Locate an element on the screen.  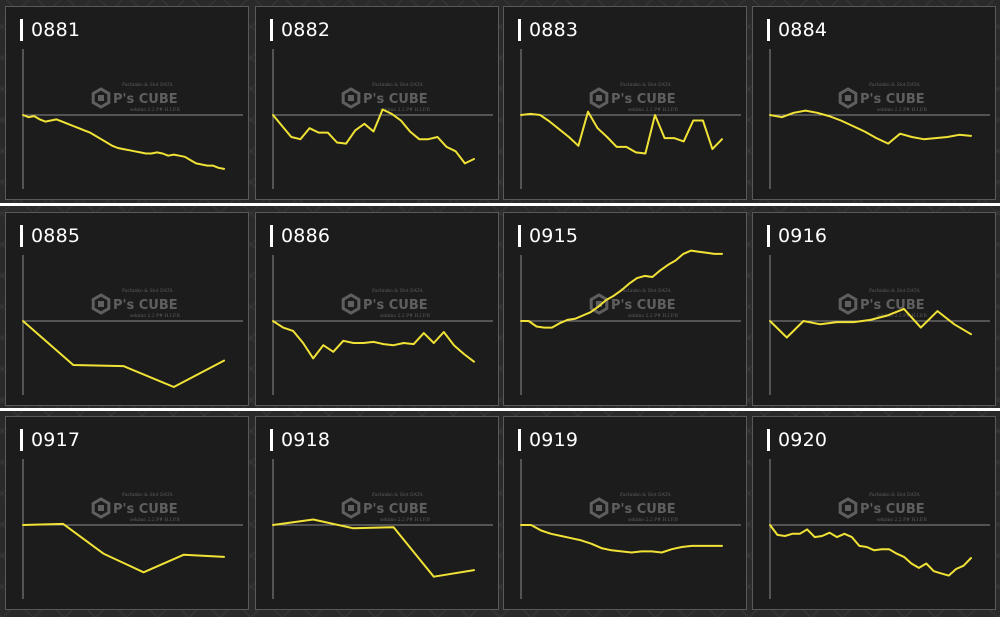
panel-title: 0920 is located at coordinates (797, 440).